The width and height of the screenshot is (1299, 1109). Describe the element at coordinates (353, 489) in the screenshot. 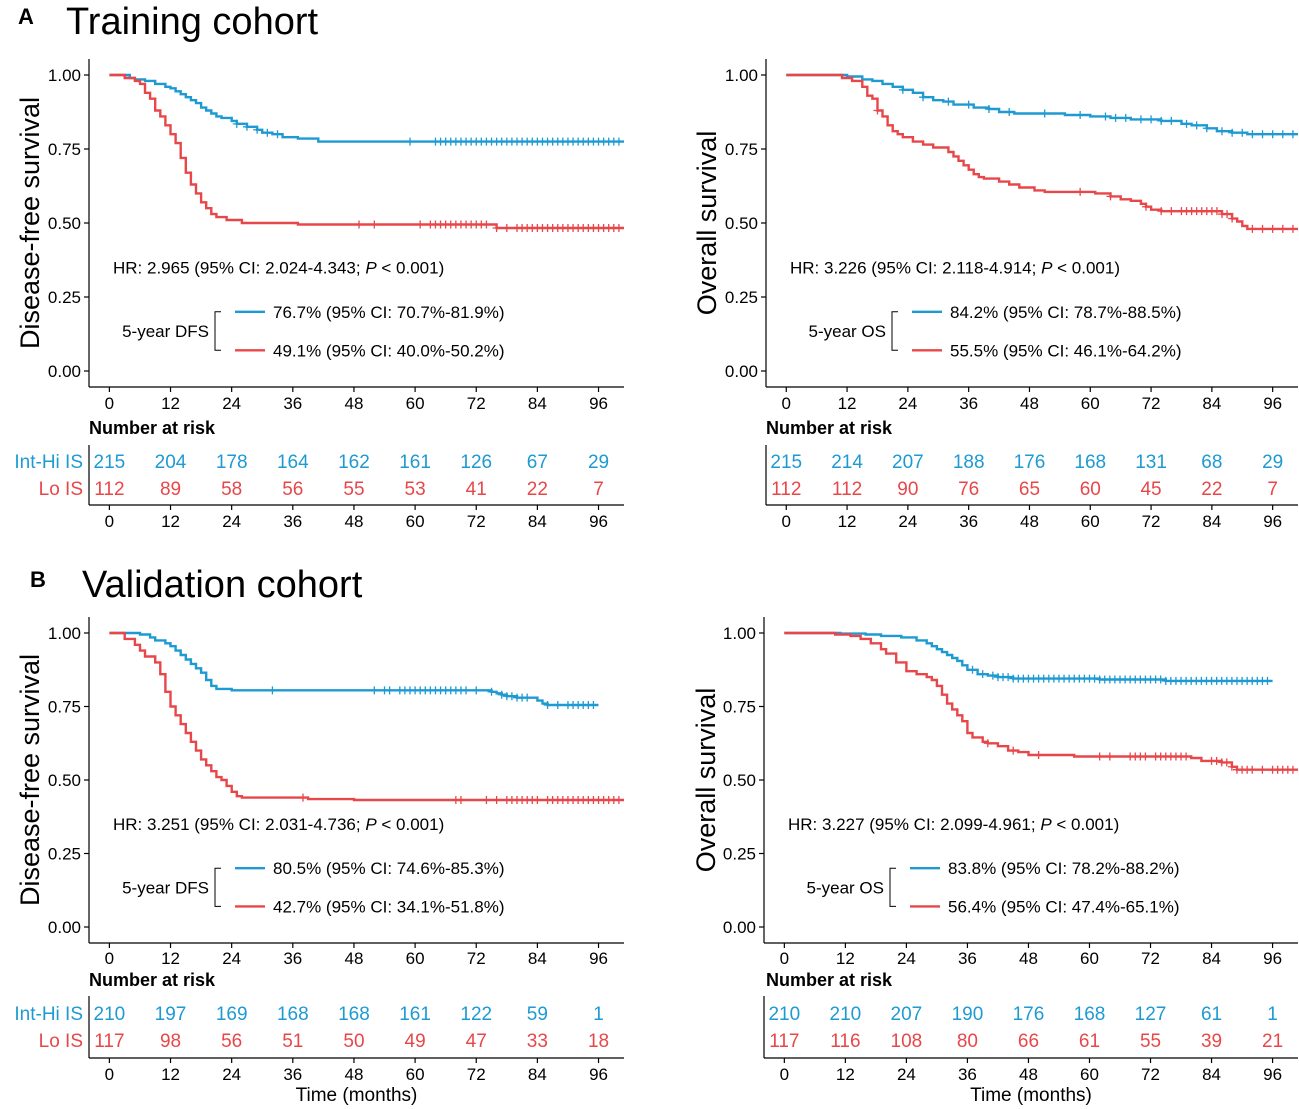

I see `risk-number: 55` at that location.